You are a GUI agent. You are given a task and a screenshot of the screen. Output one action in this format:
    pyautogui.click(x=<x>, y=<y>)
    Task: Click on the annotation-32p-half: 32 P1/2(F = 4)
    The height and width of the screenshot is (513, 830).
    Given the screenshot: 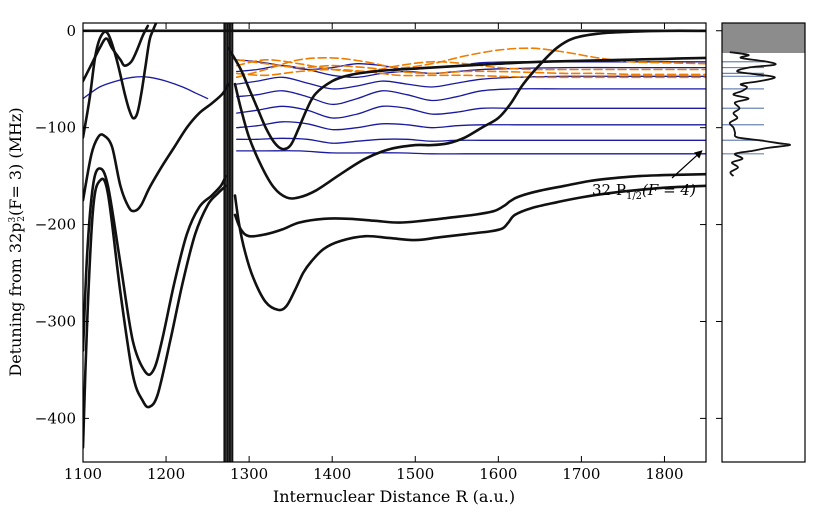 What is the action you would take?
    pyautogui.click(x=647, y=176)
    